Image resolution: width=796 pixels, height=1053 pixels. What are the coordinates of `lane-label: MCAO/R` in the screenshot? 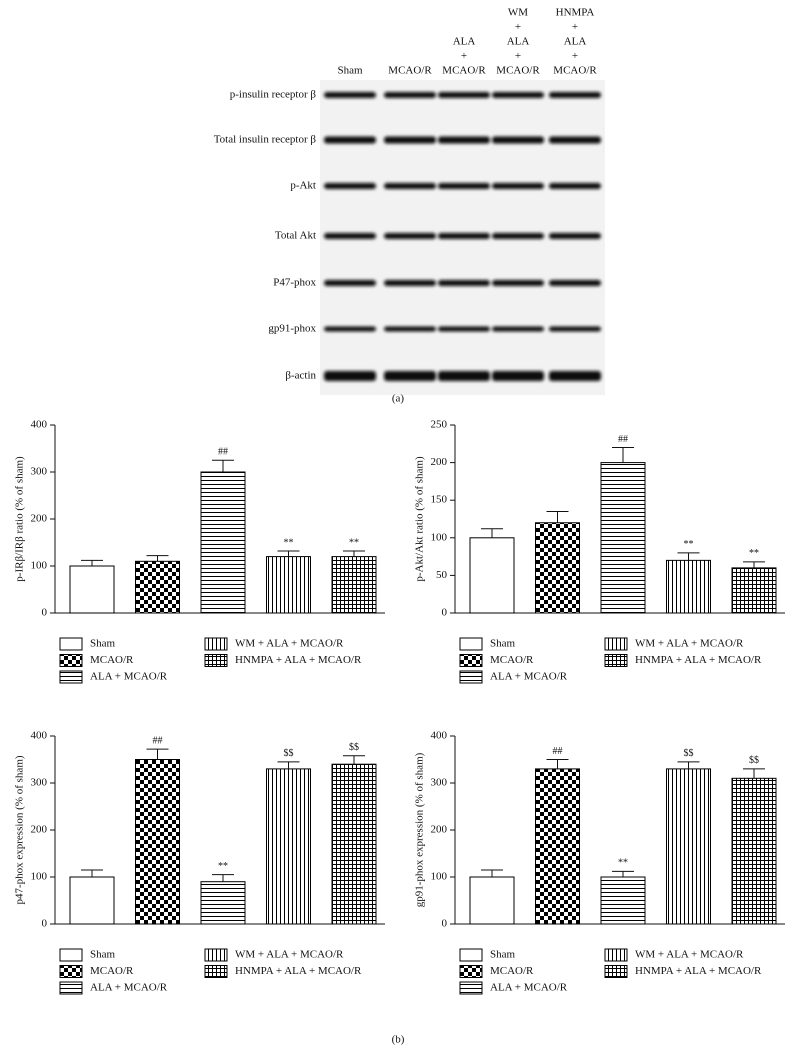 It's located at (575, 71).